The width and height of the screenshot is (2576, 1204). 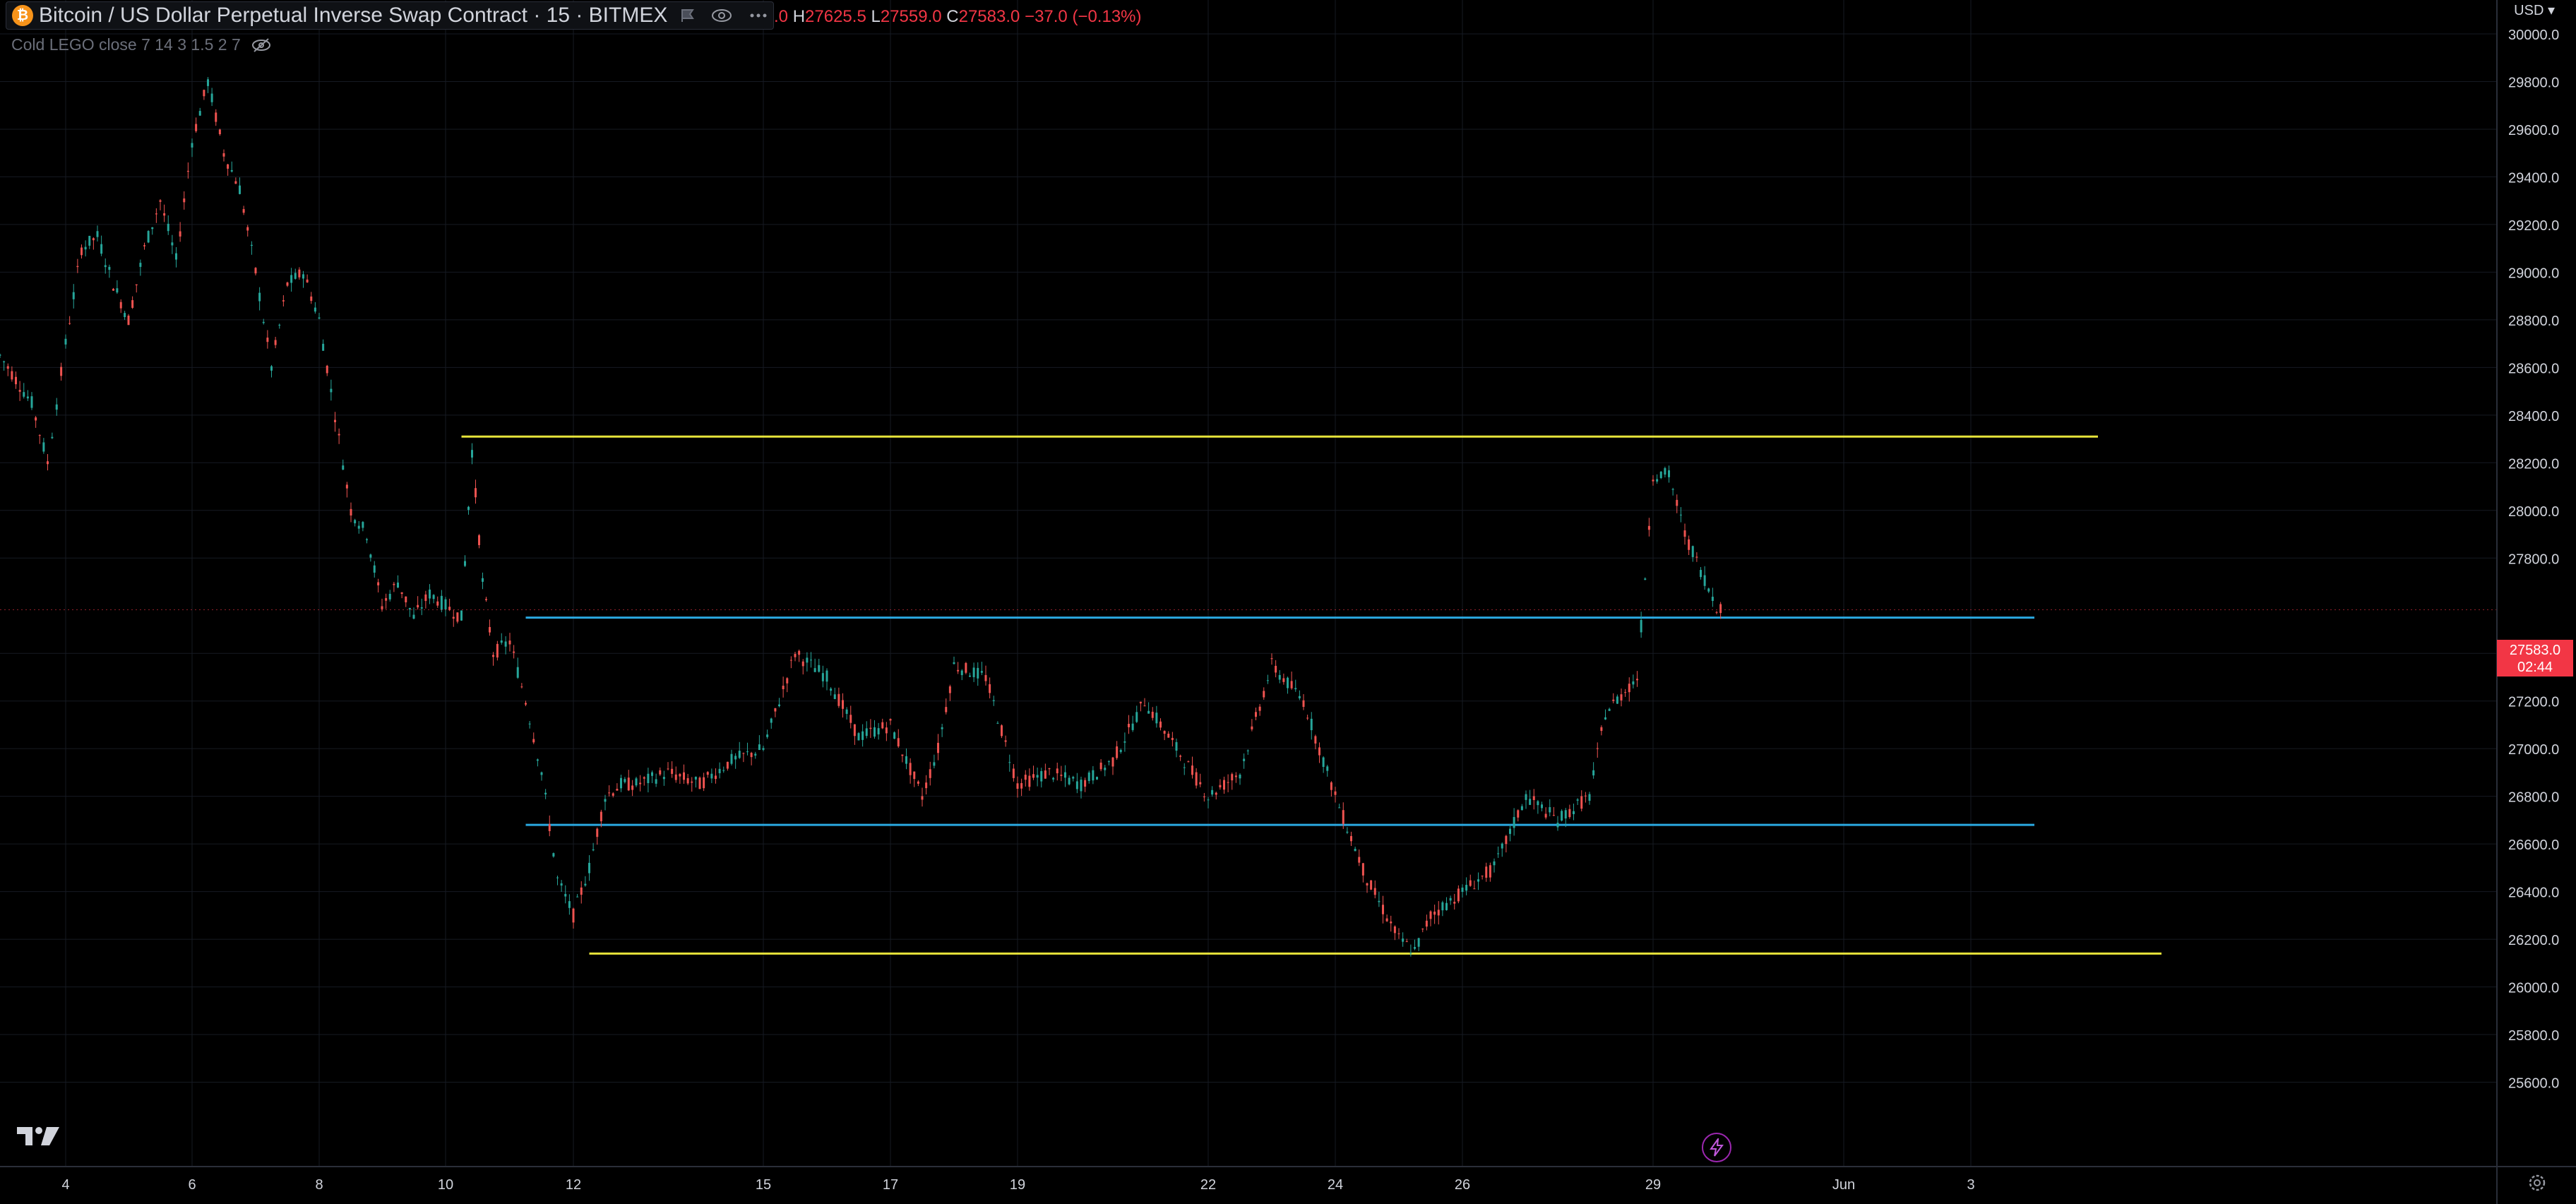 What do you see at coordinates (2537, 1184) in the screenshot?
I see `chart-settings-button` at bounding box center [2537, 1184].